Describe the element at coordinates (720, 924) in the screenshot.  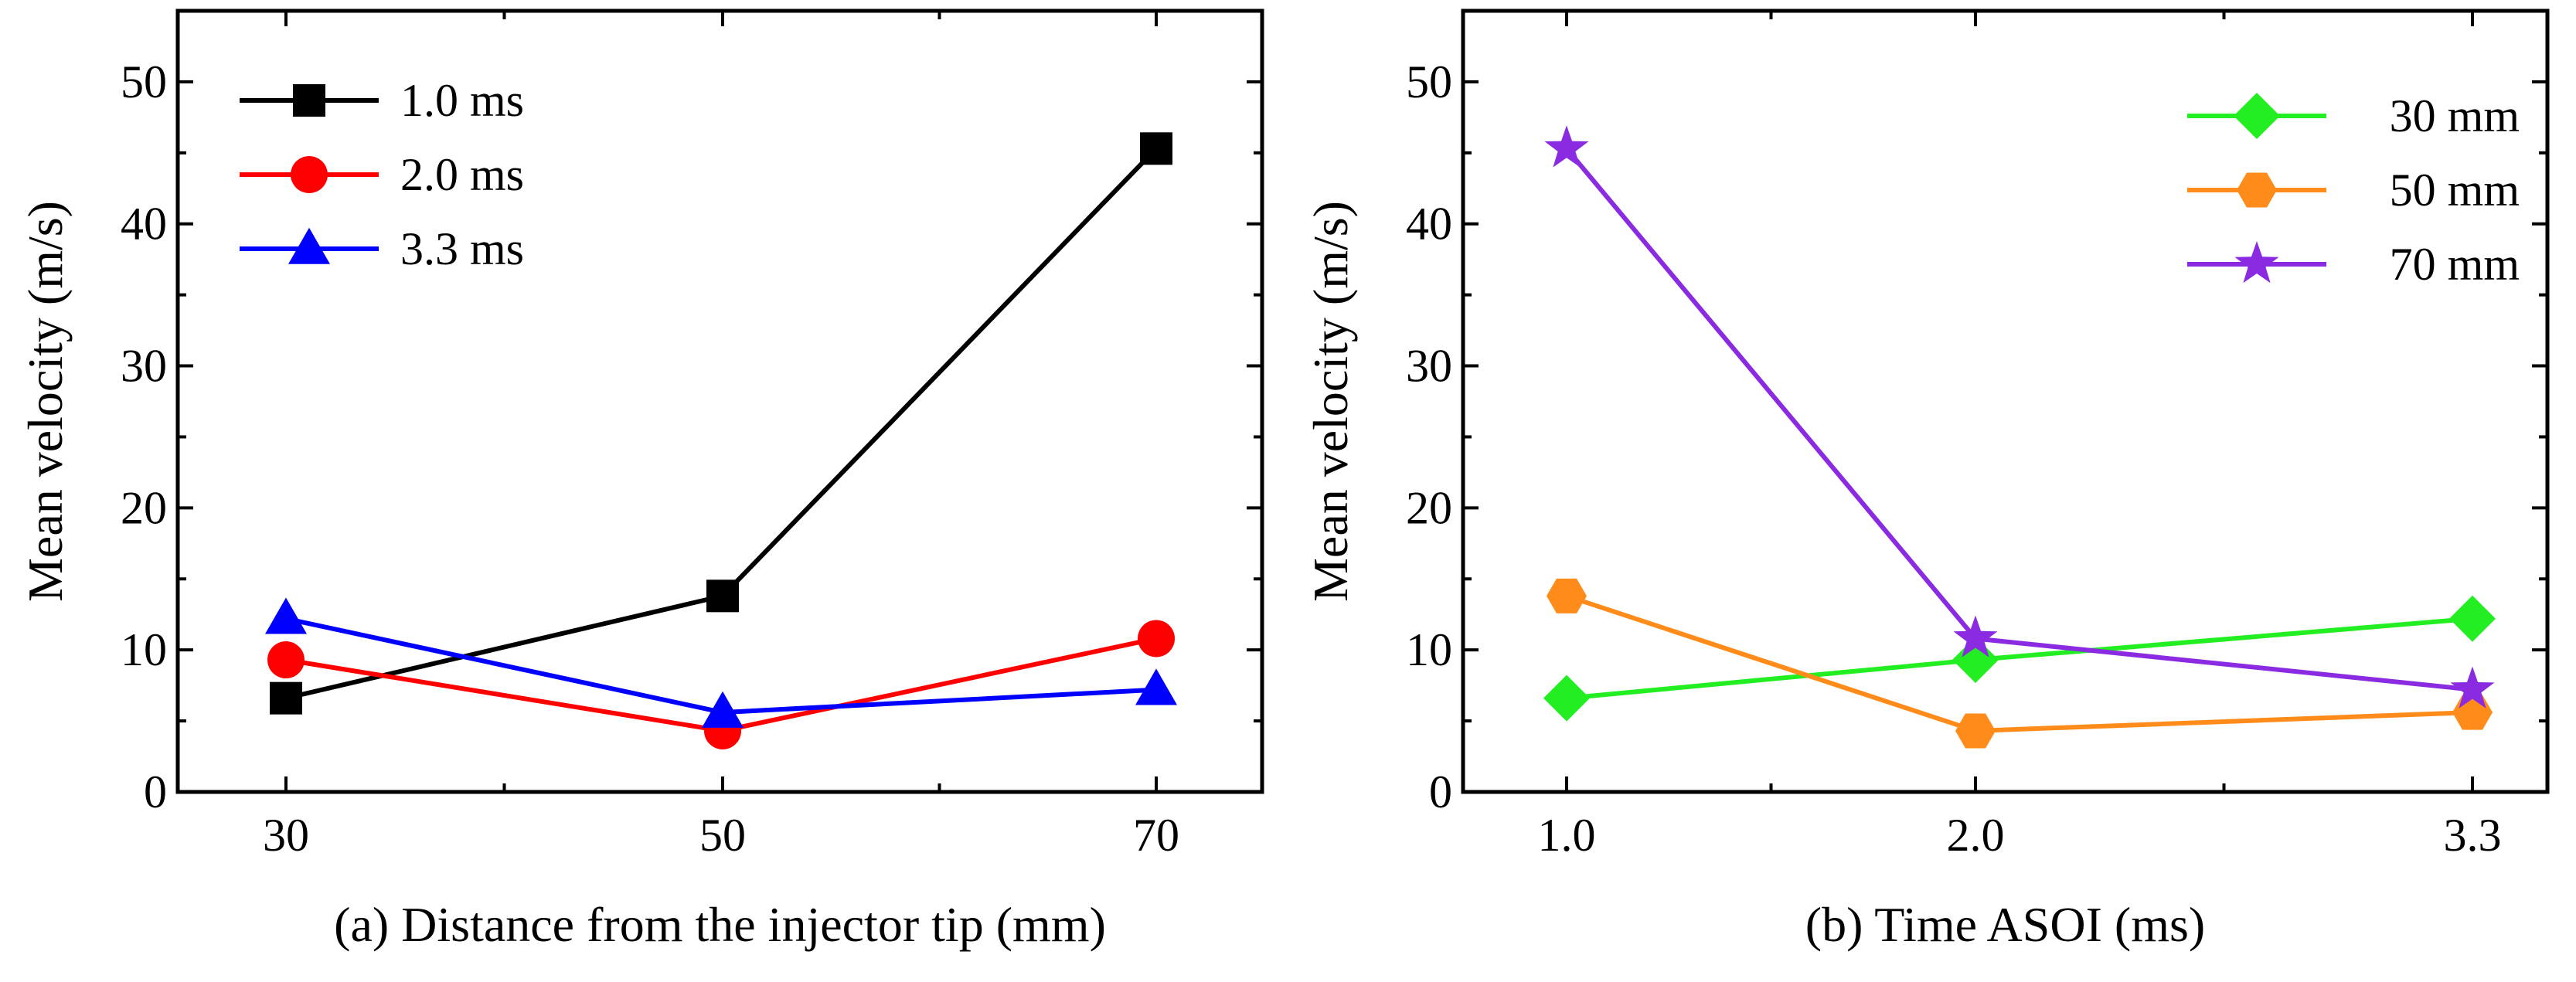
I see `x-axis-title: (a) Distance from the injector tip (mm)` at that location.